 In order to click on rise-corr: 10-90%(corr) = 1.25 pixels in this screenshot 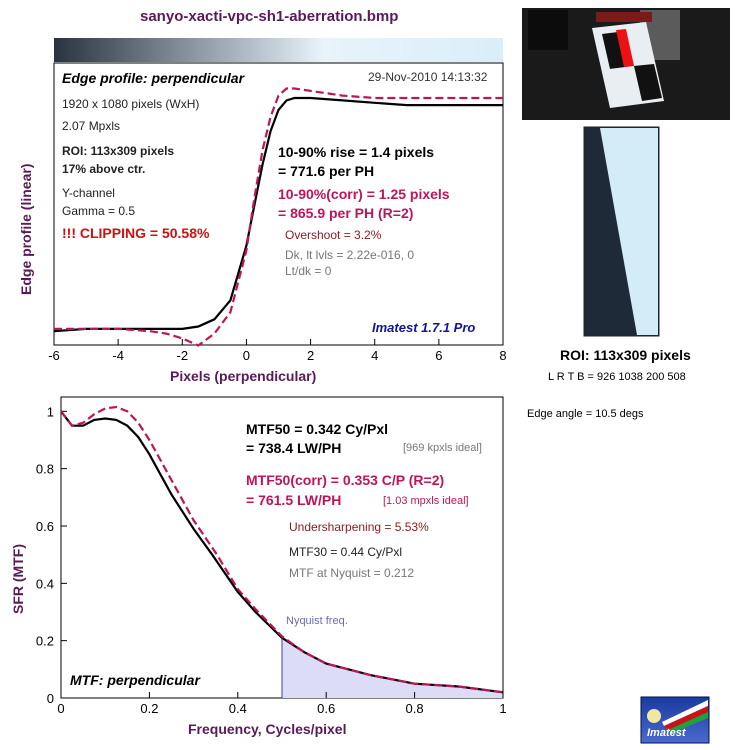, I will do `click(364, 194)`.